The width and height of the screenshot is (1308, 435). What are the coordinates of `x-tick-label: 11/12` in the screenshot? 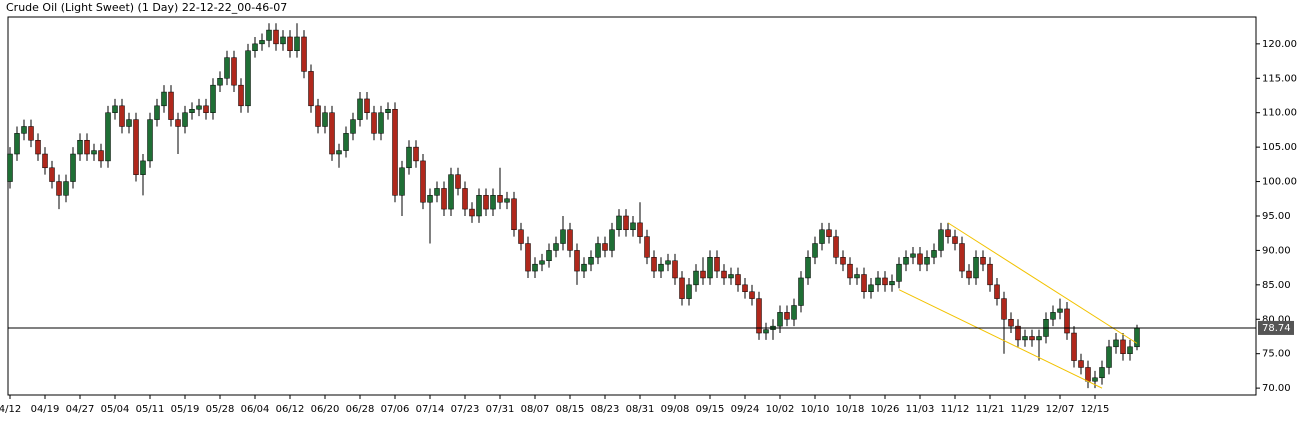 It's located at (955, 409).